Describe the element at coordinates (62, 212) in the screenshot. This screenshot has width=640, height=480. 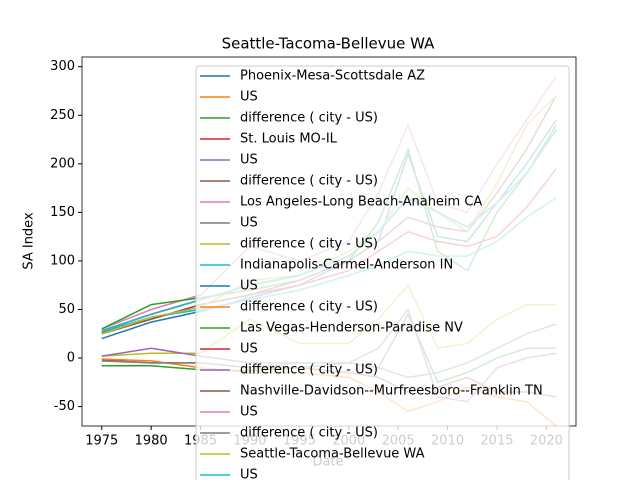
I see `y-tick-label: 150` at that location.